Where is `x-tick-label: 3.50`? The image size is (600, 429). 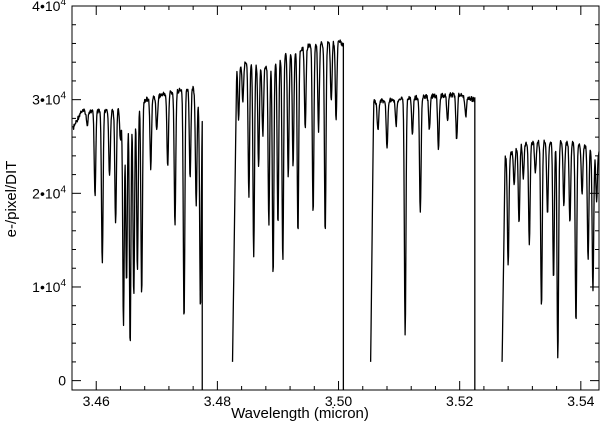 x-tick-label: 3.50 is located at coordinates (338, 401).